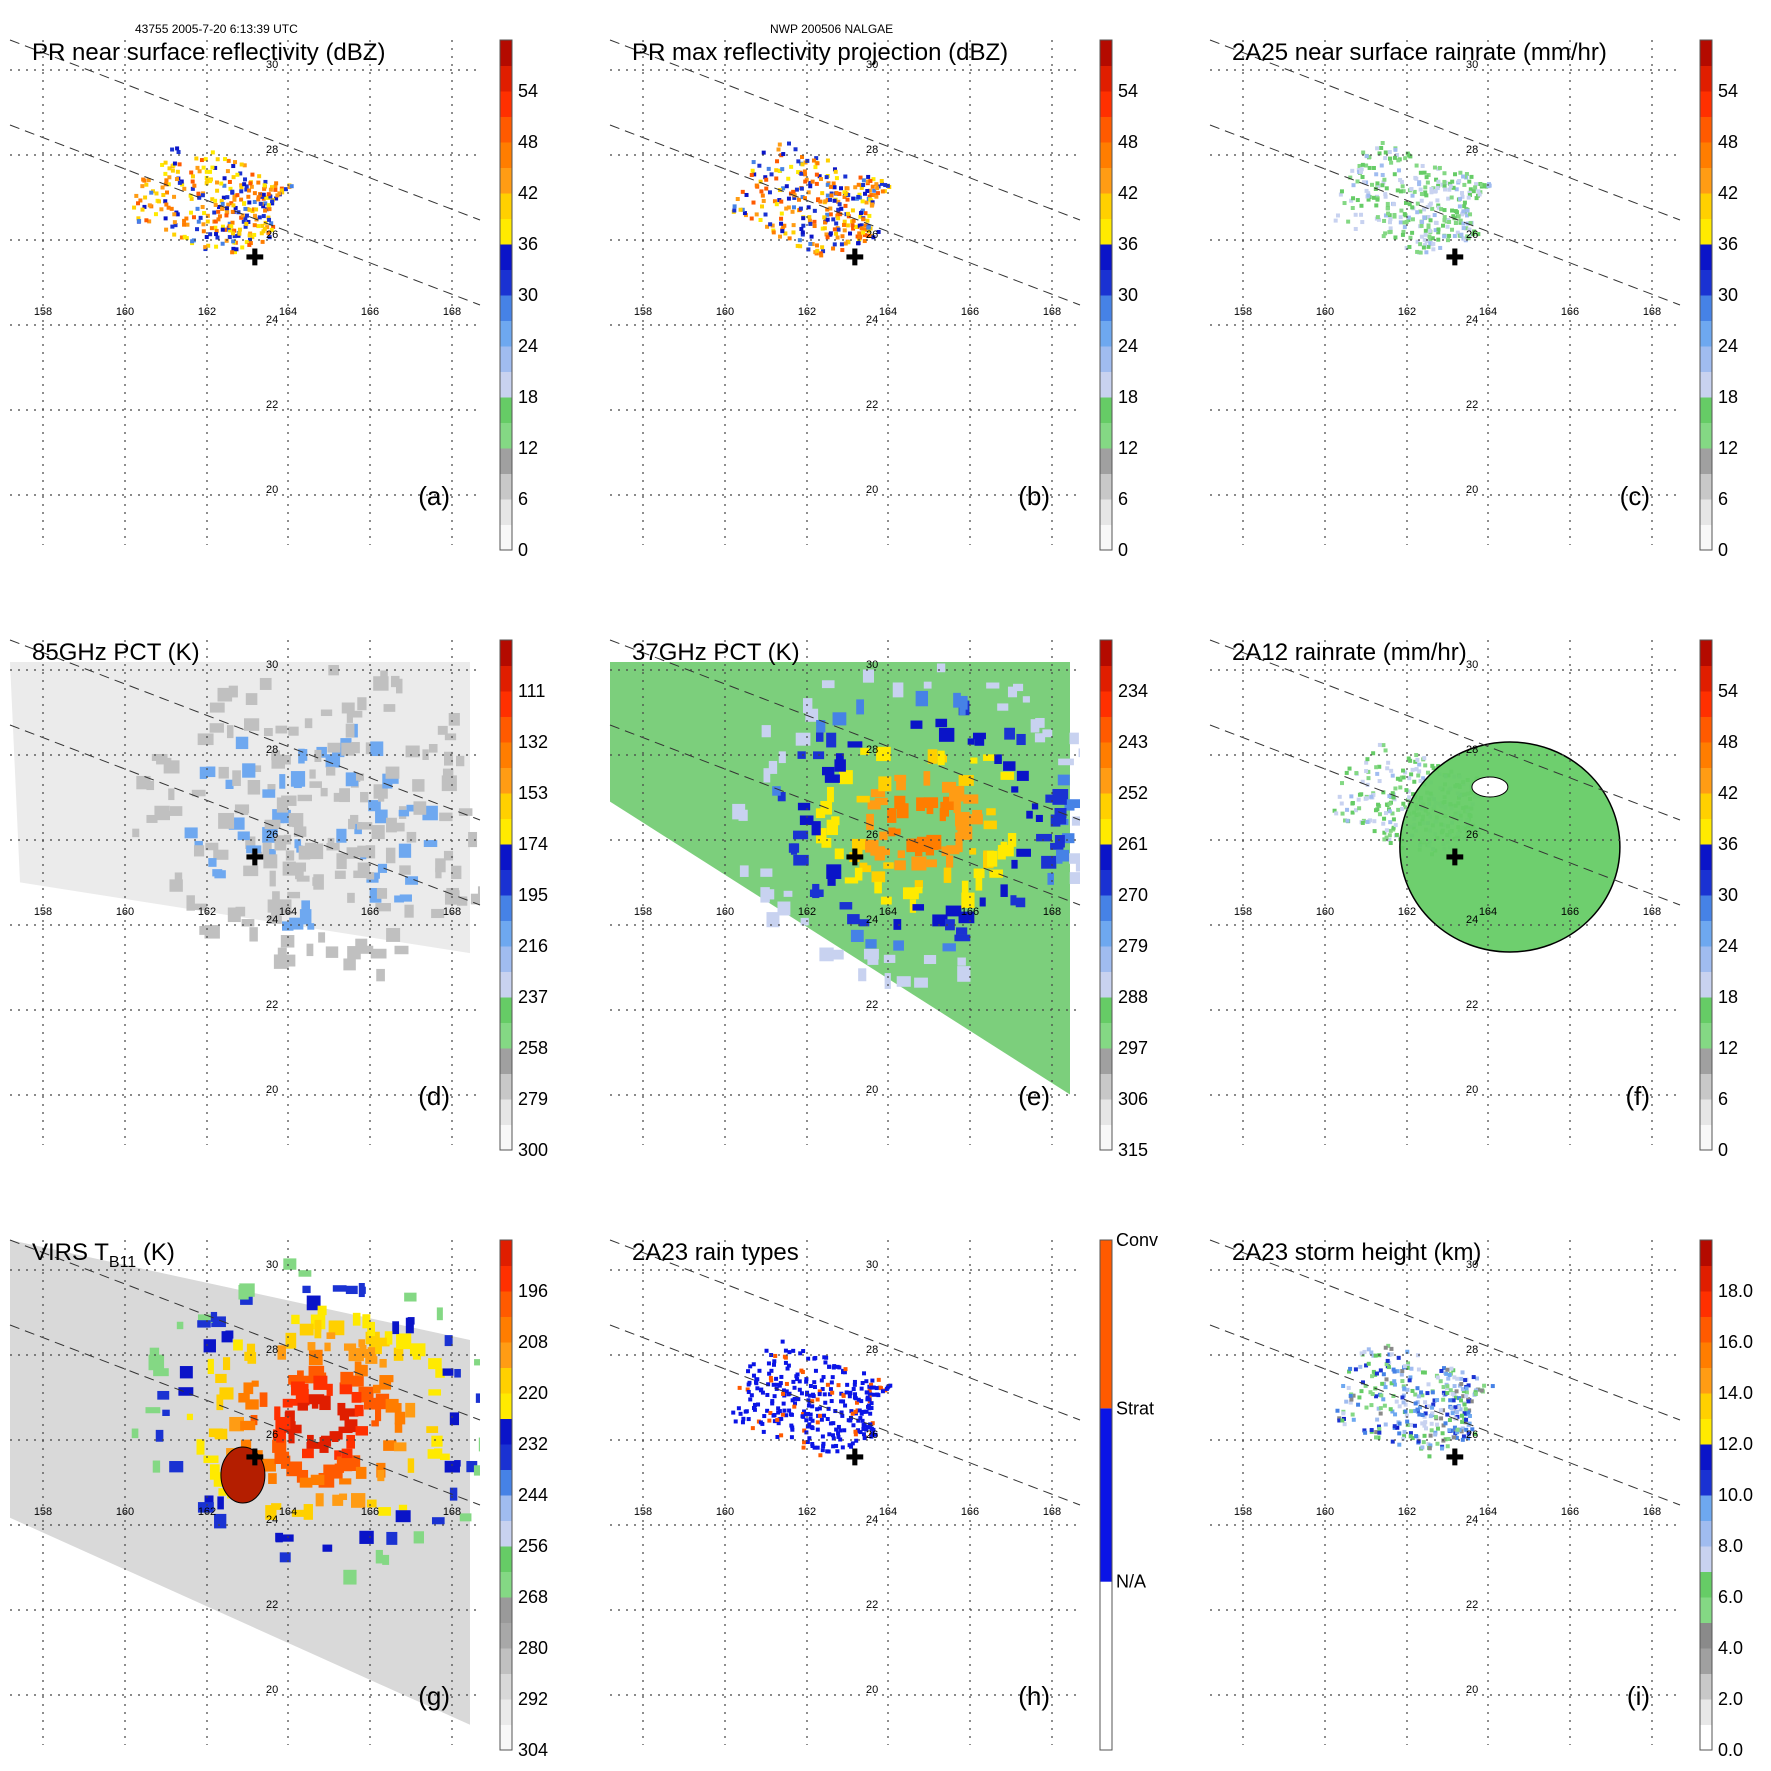 This screenshot has height=1771, width=1771. Describe the element at coordinates (820, 52) in the screenshot. I see `panel-title: PR max reflectivity projection (dBZ)` at that location.